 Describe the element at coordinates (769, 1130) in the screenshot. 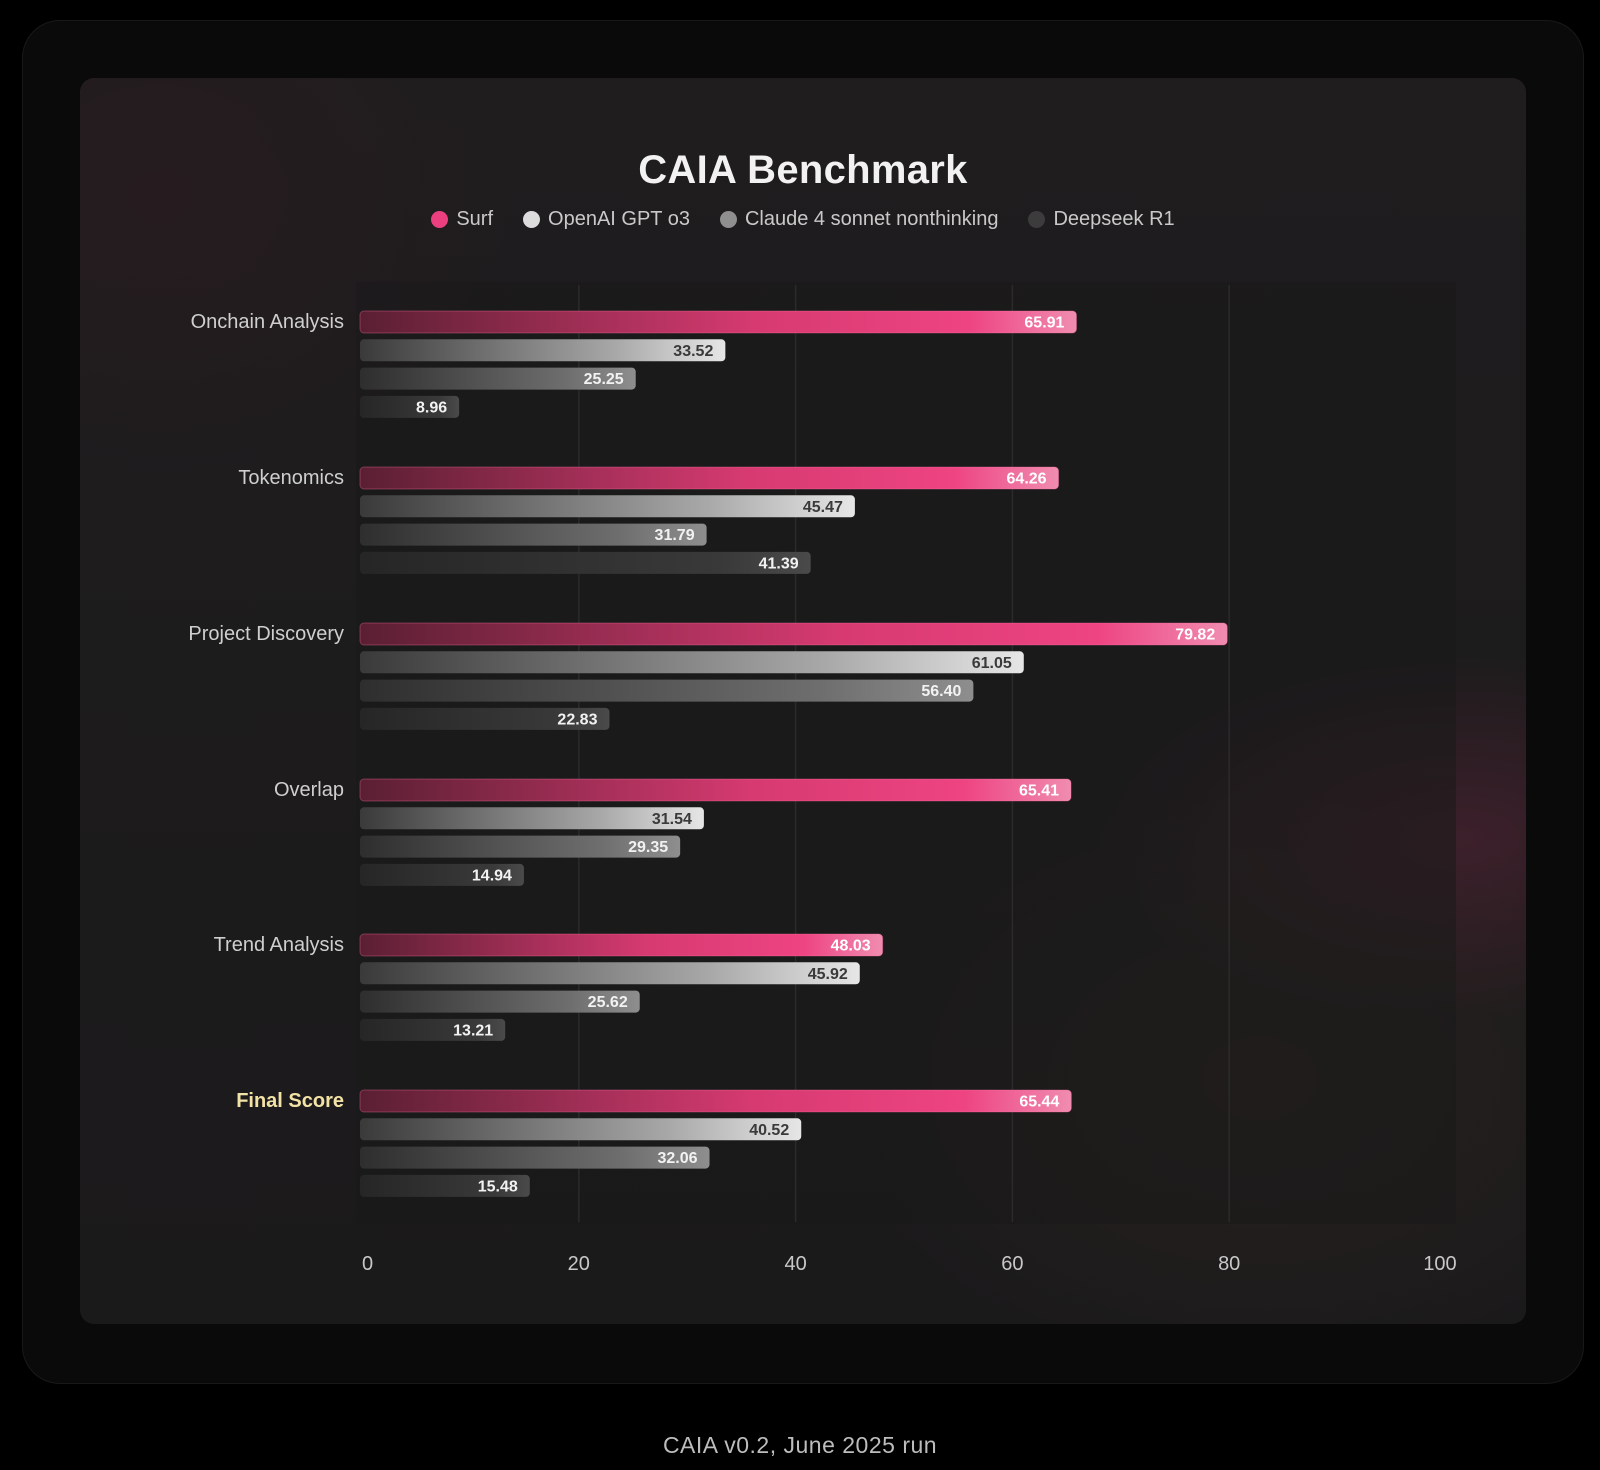

I see `bar-value-label: 40.52` at that location.